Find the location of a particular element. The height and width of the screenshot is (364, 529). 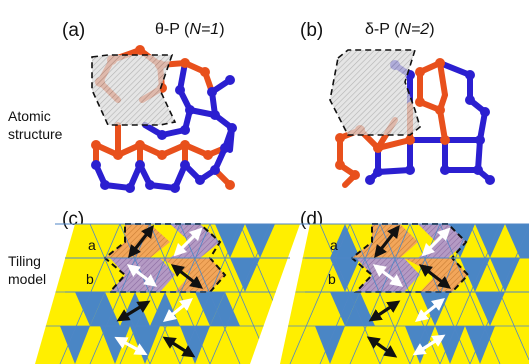

panel-b-title-suffix: ) is located at coordinates (431, 29).